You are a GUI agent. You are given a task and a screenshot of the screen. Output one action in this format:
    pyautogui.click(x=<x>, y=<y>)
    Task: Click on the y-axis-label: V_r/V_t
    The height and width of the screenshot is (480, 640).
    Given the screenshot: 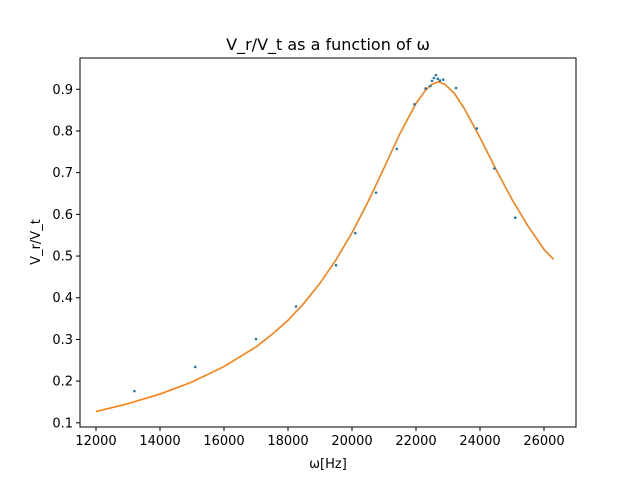 What is the action you would take?
    pyautogui.click(x=36, y=242)
    